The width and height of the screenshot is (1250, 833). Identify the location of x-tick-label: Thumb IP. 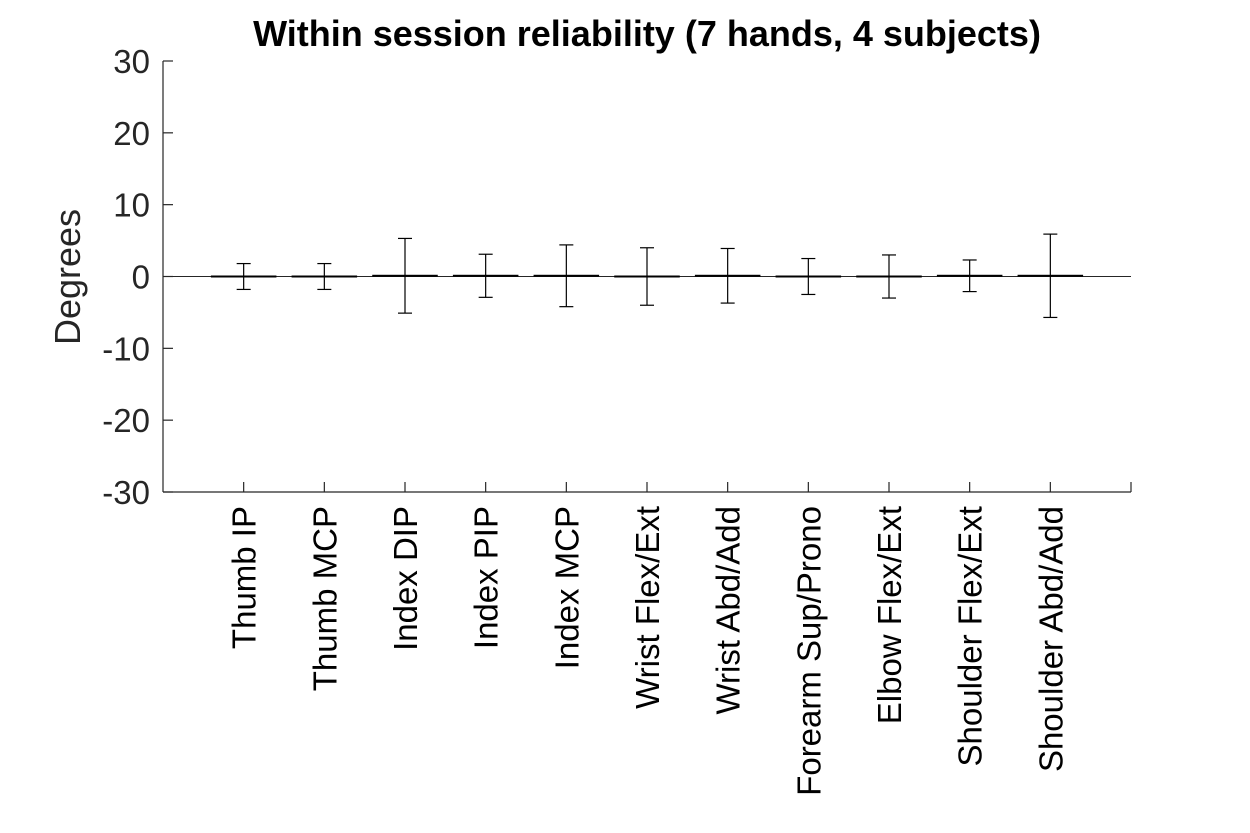
(244, 577).